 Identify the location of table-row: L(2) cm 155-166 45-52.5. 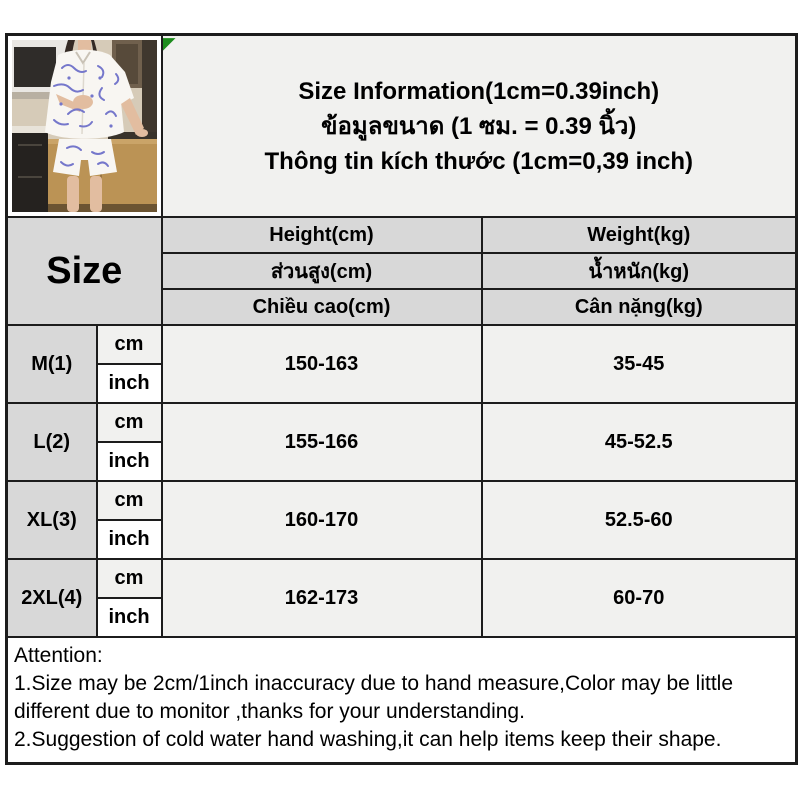
(401, 442).